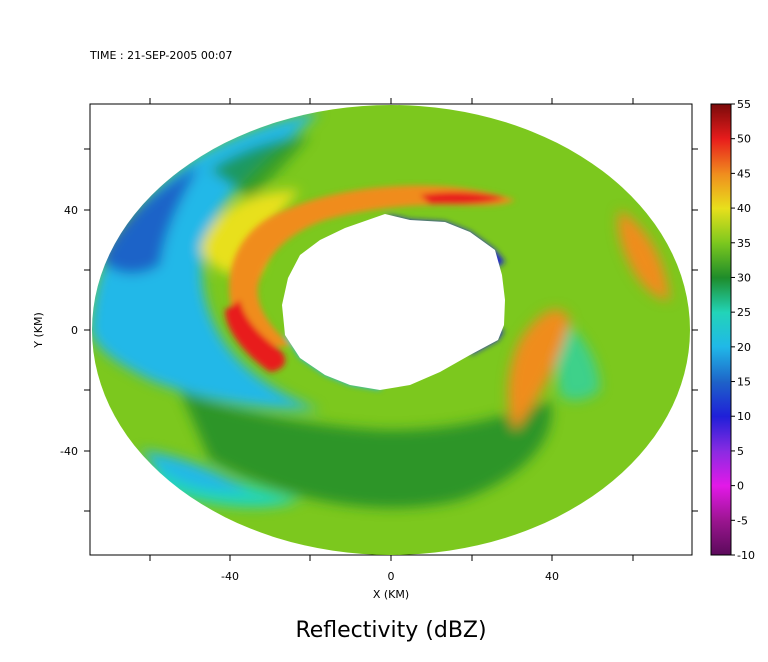  What do you see at coordinates (391, 576) in the screenshot?
I see `x-tick-label: 0` at bounding box center [391, 576].